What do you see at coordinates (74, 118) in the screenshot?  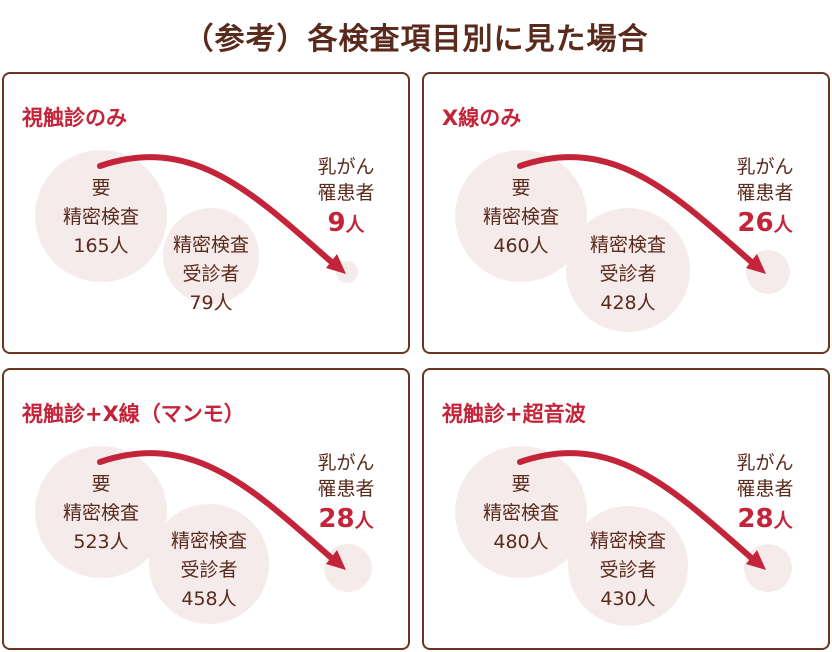 I see `panel-title: 視触診のみ` at bounding box center [74, 118].